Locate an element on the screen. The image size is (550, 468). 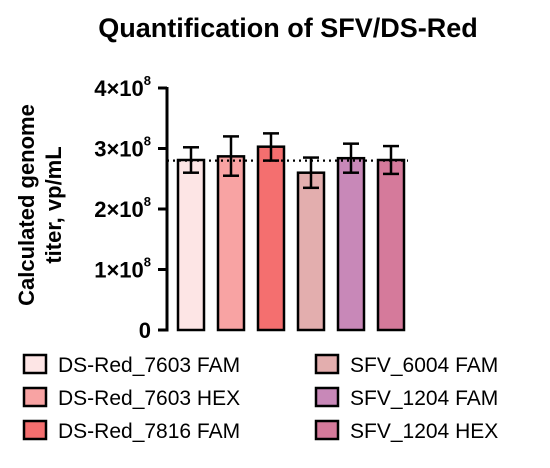
y-tick-label: 4×10⁸ is located at coordinates (122, 87).